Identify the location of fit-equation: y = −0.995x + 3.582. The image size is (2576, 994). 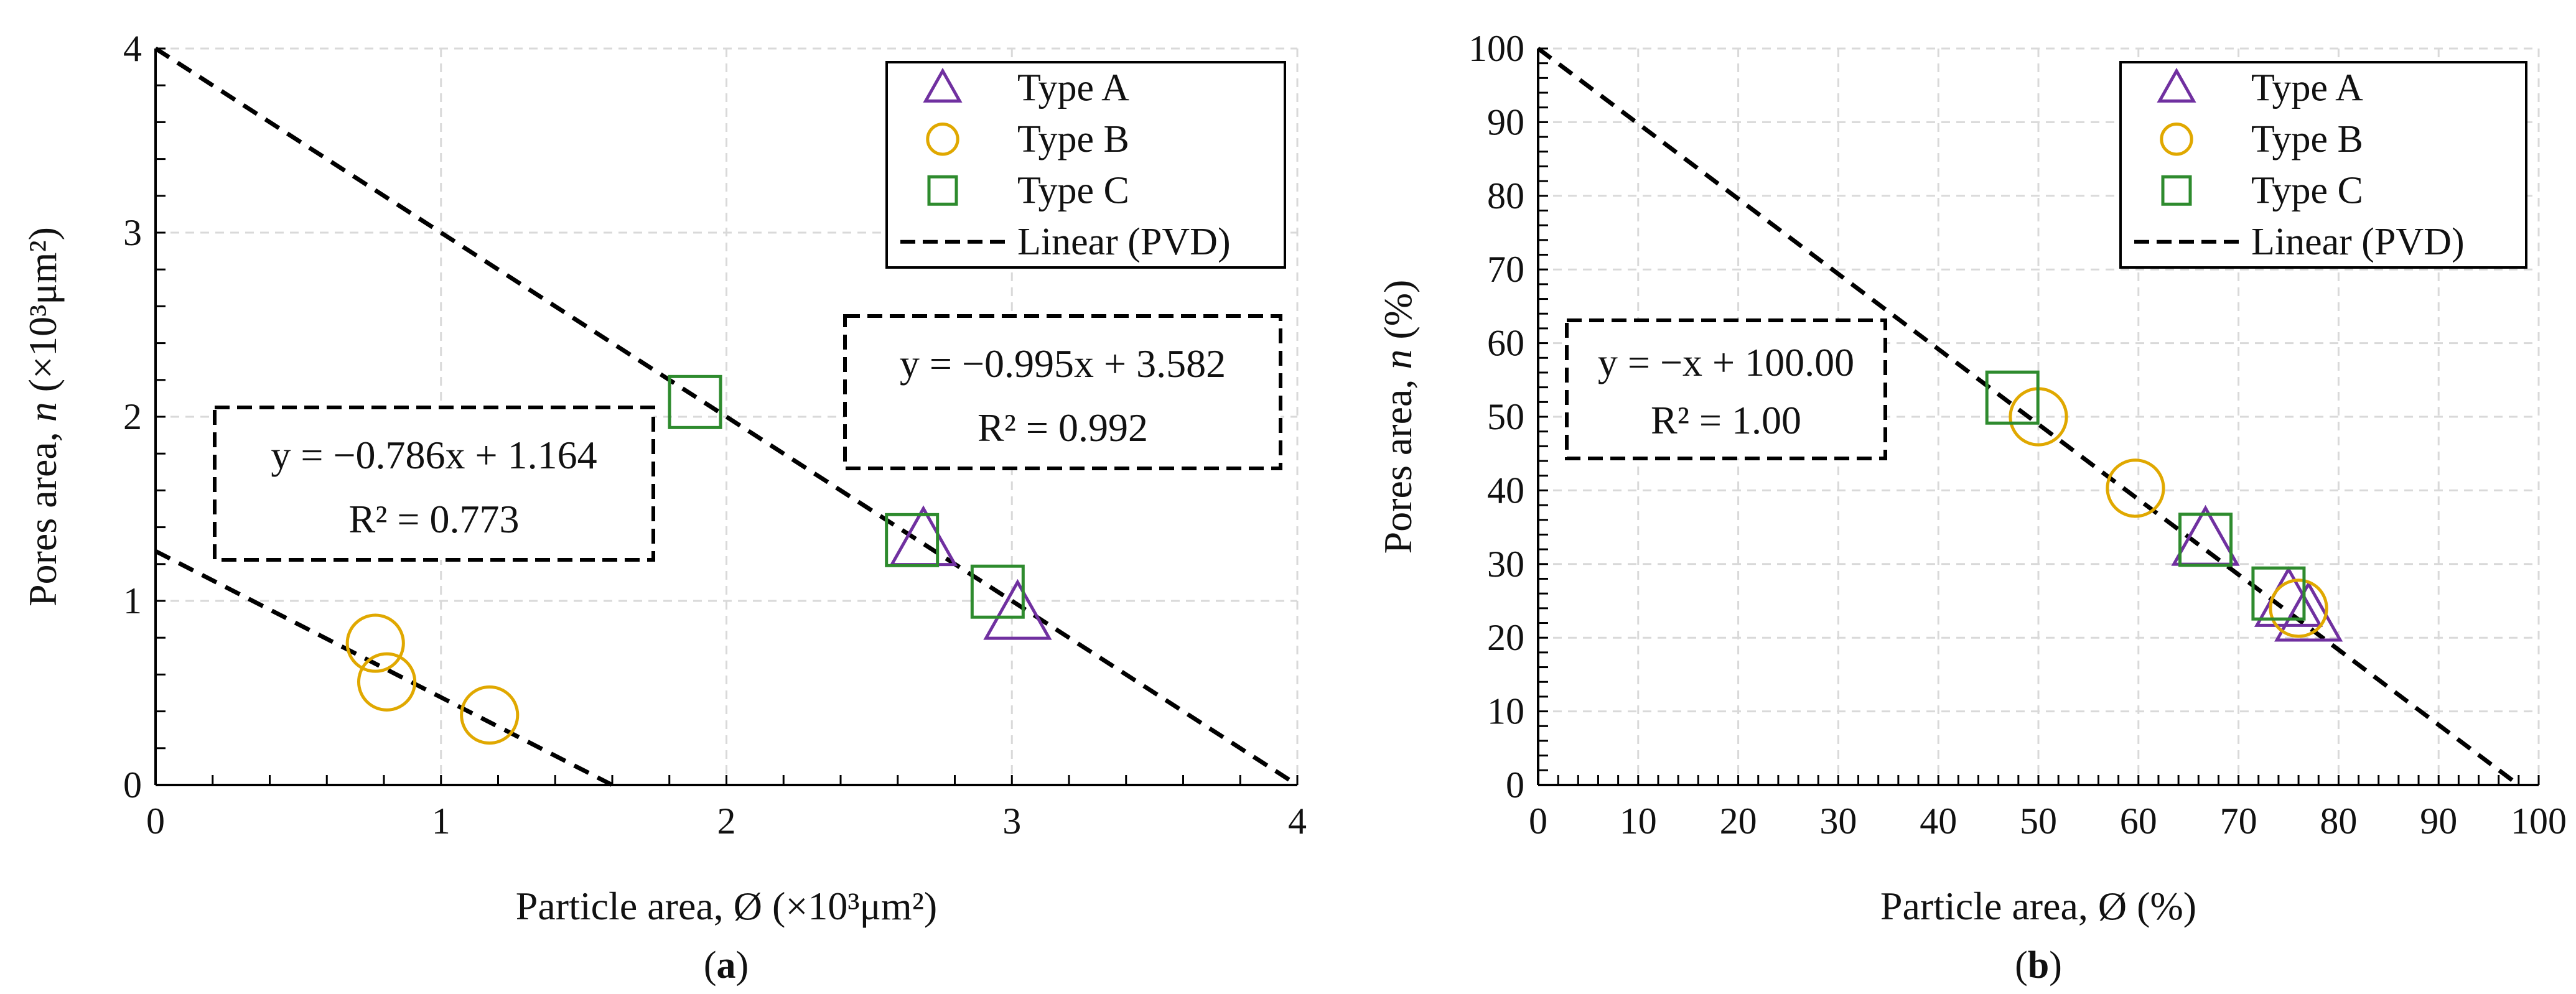
(1063, 363).